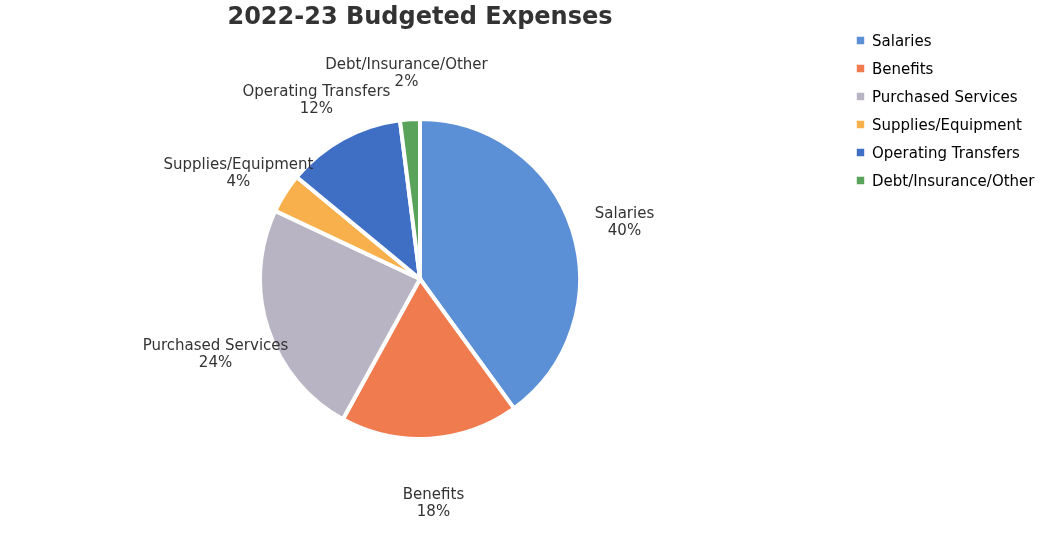 The width and height of the screenshot is (1057, 546). What do you see at coordinates (624, 212) in the screenshot?
I see `slice-label: Salaries` at bounding box center [624, 212].